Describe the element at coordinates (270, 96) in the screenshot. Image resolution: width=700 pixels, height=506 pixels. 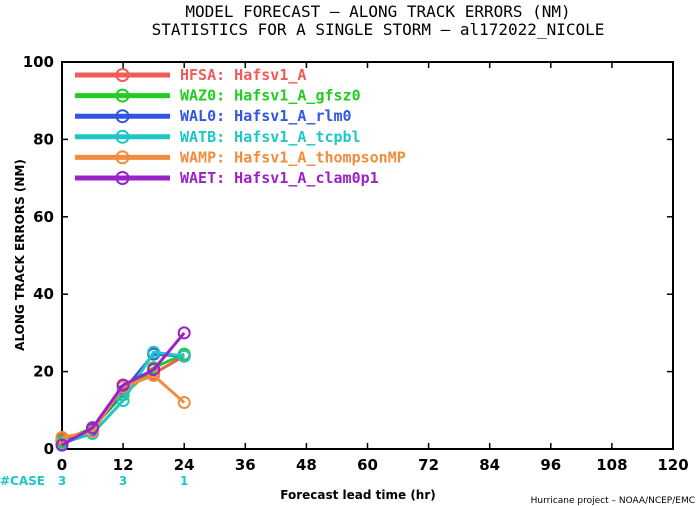
I see `legend-label: WAZ0: Hafsv1_A_gfsz0` at that location.